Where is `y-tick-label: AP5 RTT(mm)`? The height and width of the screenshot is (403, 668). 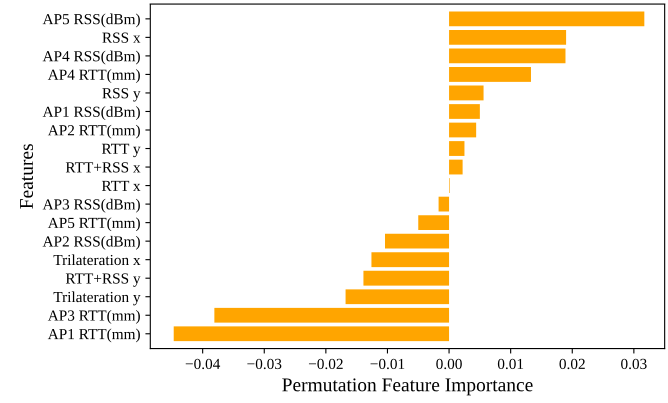 y-tick-label: AP5 RTT(mm) is located at coordinates (94, 224).